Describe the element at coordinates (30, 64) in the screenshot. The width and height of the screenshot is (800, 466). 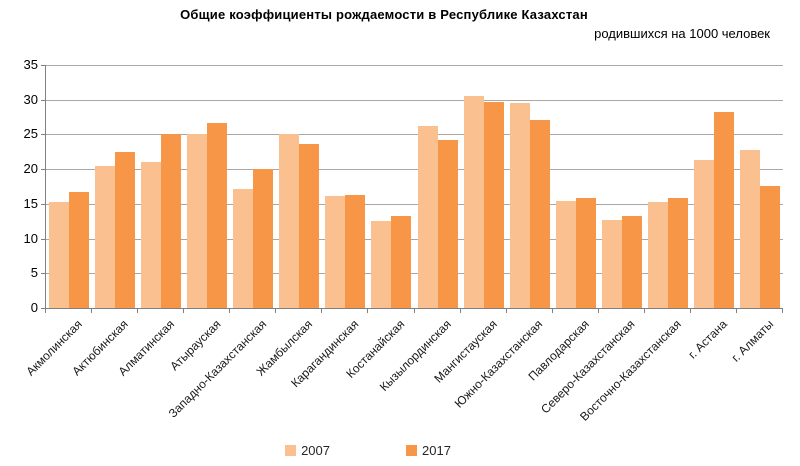
I see `y-axis-label: 35` at that location.